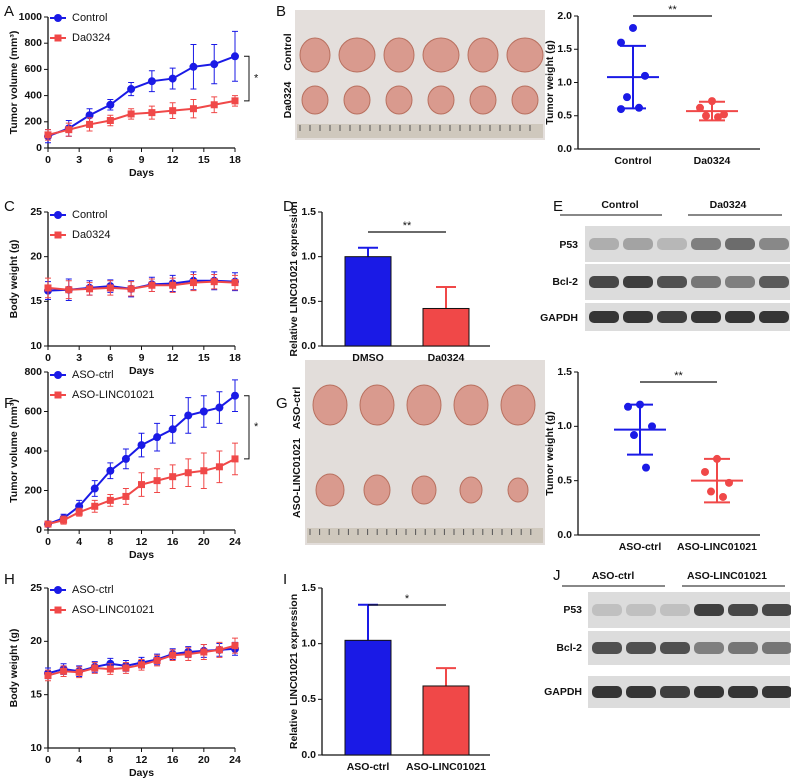 This screenshot has width=791, height=782. Describe the element at coordinates (664, 632) in the screenshot. I see `blot-j: J ASO-ctrl ASO-LINC01021 P53 Bcl-2 GAPDH` at that location.